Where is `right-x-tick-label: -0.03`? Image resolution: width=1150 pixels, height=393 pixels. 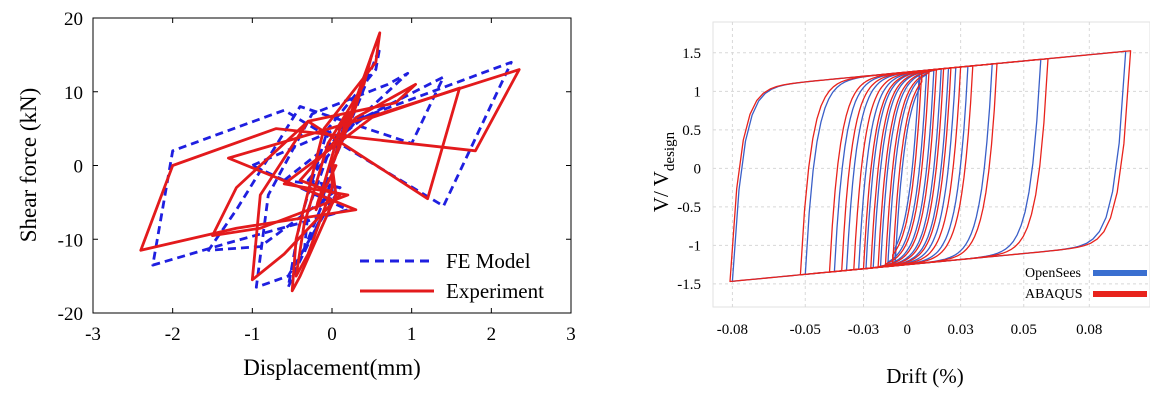 right-x-tick-label: -0.03 is located at coordinates (863, 330).